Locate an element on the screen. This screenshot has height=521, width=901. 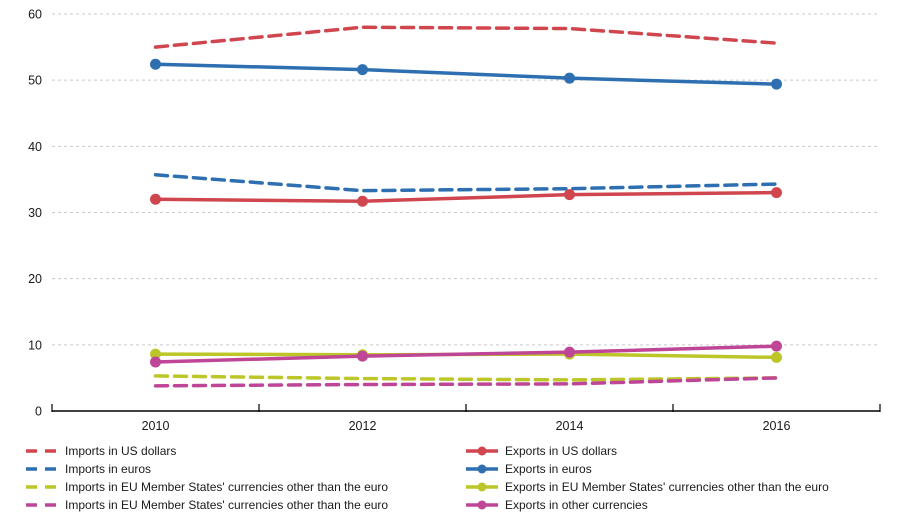
legend-item-label: Imports in euros is located at coordinates (108, 469).